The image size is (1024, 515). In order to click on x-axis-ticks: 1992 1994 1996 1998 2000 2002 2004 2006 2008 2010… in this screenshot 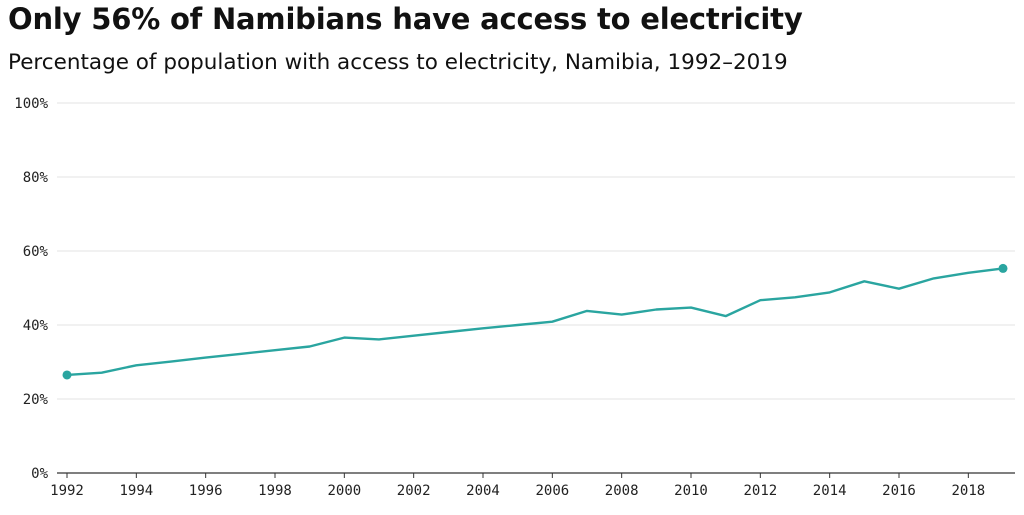, I will do `click(517, 486)`.